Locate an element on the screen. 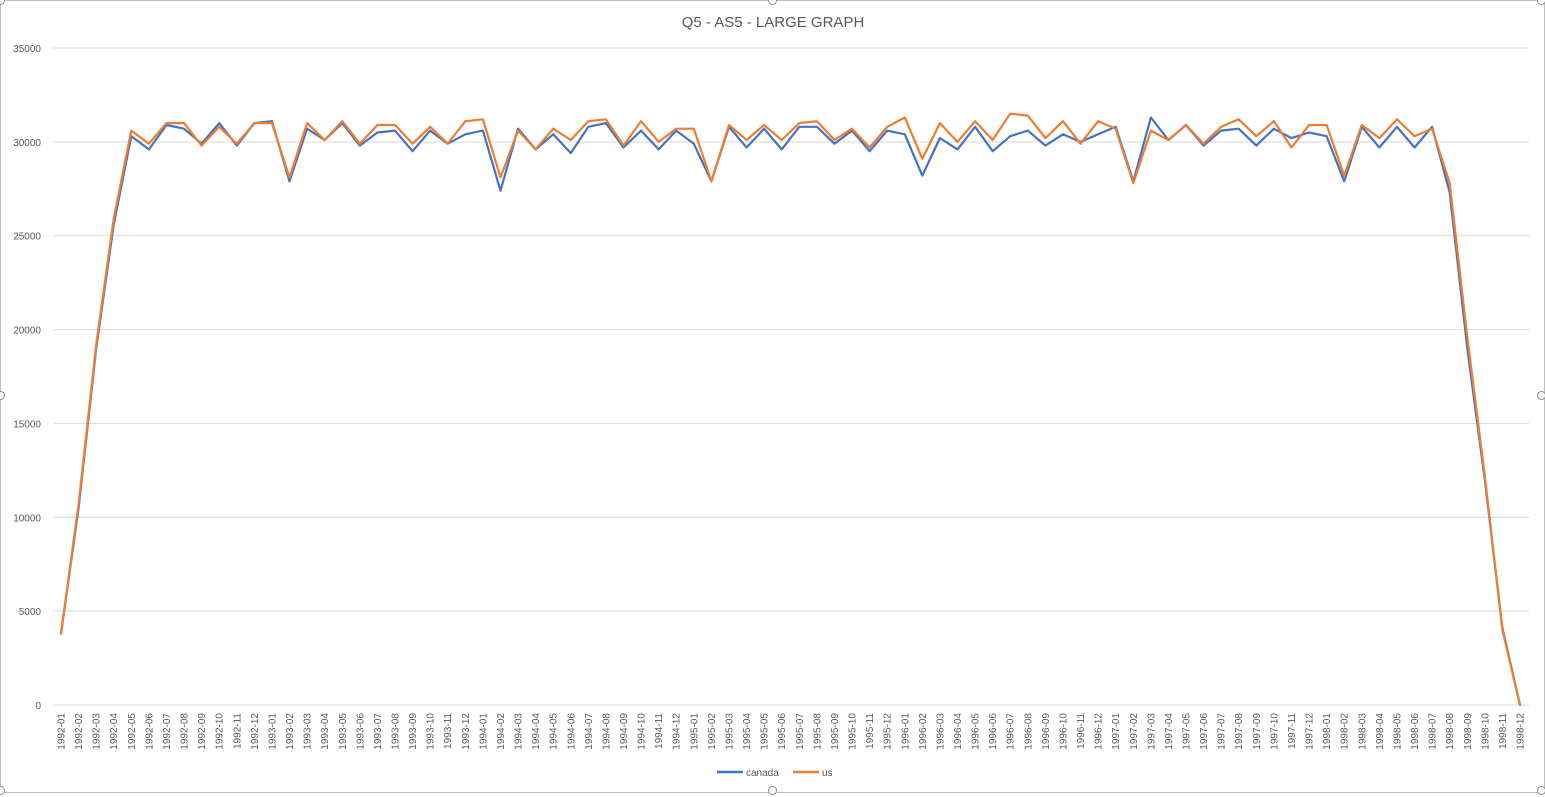 Image resolution: width=1545 pixels, height=797 pixels. x-tick-label: 1996-01 is located at coordinates (905, 731).